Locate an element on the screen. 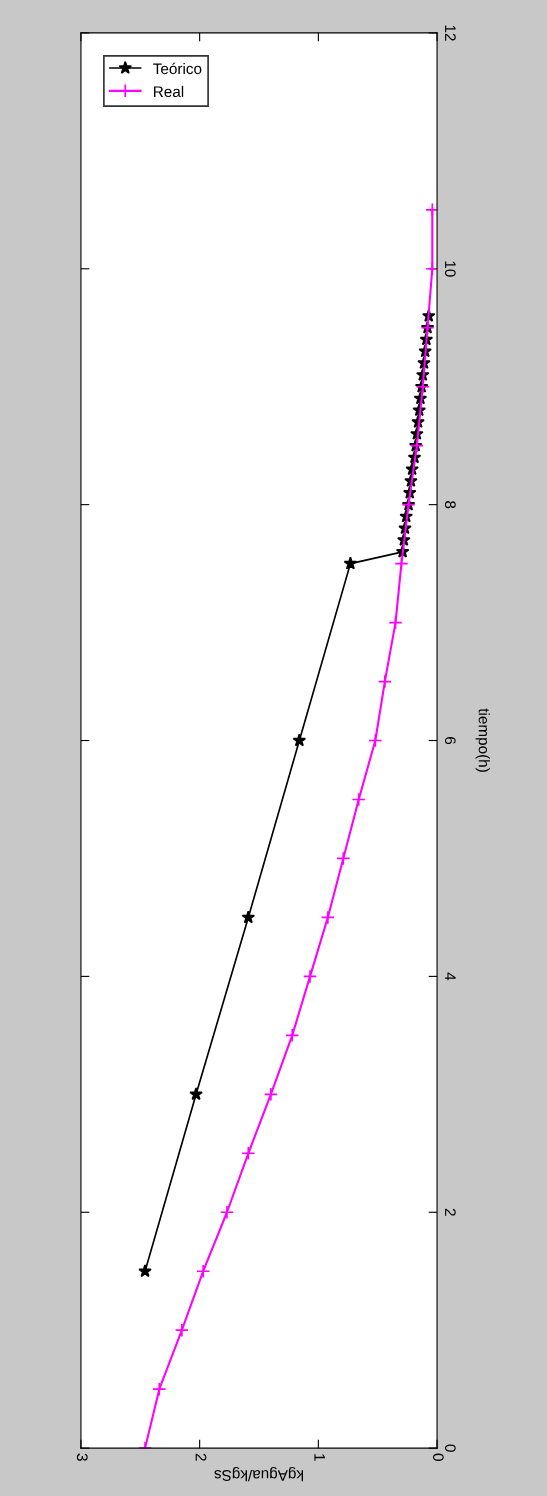  y-tick-label: 0 is located at coordinates (450, 1448).